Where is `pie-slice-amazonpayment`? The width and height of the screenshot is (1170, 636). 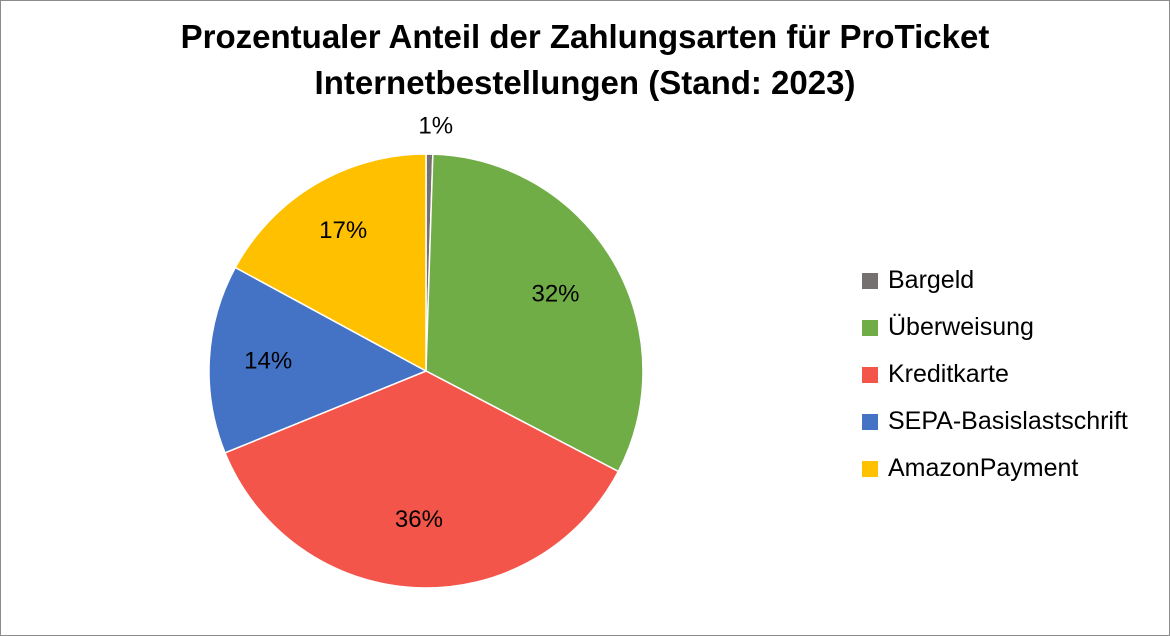 pie-slice-amazonpayment is located at coordinates (330, 263).